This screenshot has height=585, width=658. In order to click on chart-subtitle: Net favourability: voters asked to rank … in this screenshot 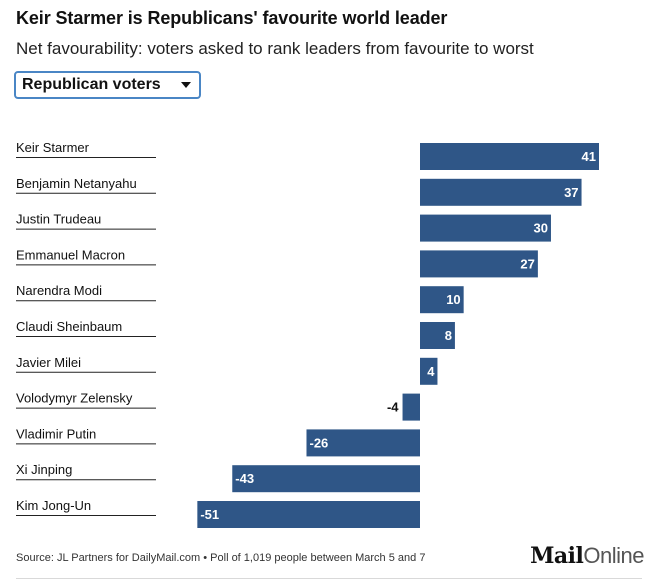, I will do `click(275, 48)`.